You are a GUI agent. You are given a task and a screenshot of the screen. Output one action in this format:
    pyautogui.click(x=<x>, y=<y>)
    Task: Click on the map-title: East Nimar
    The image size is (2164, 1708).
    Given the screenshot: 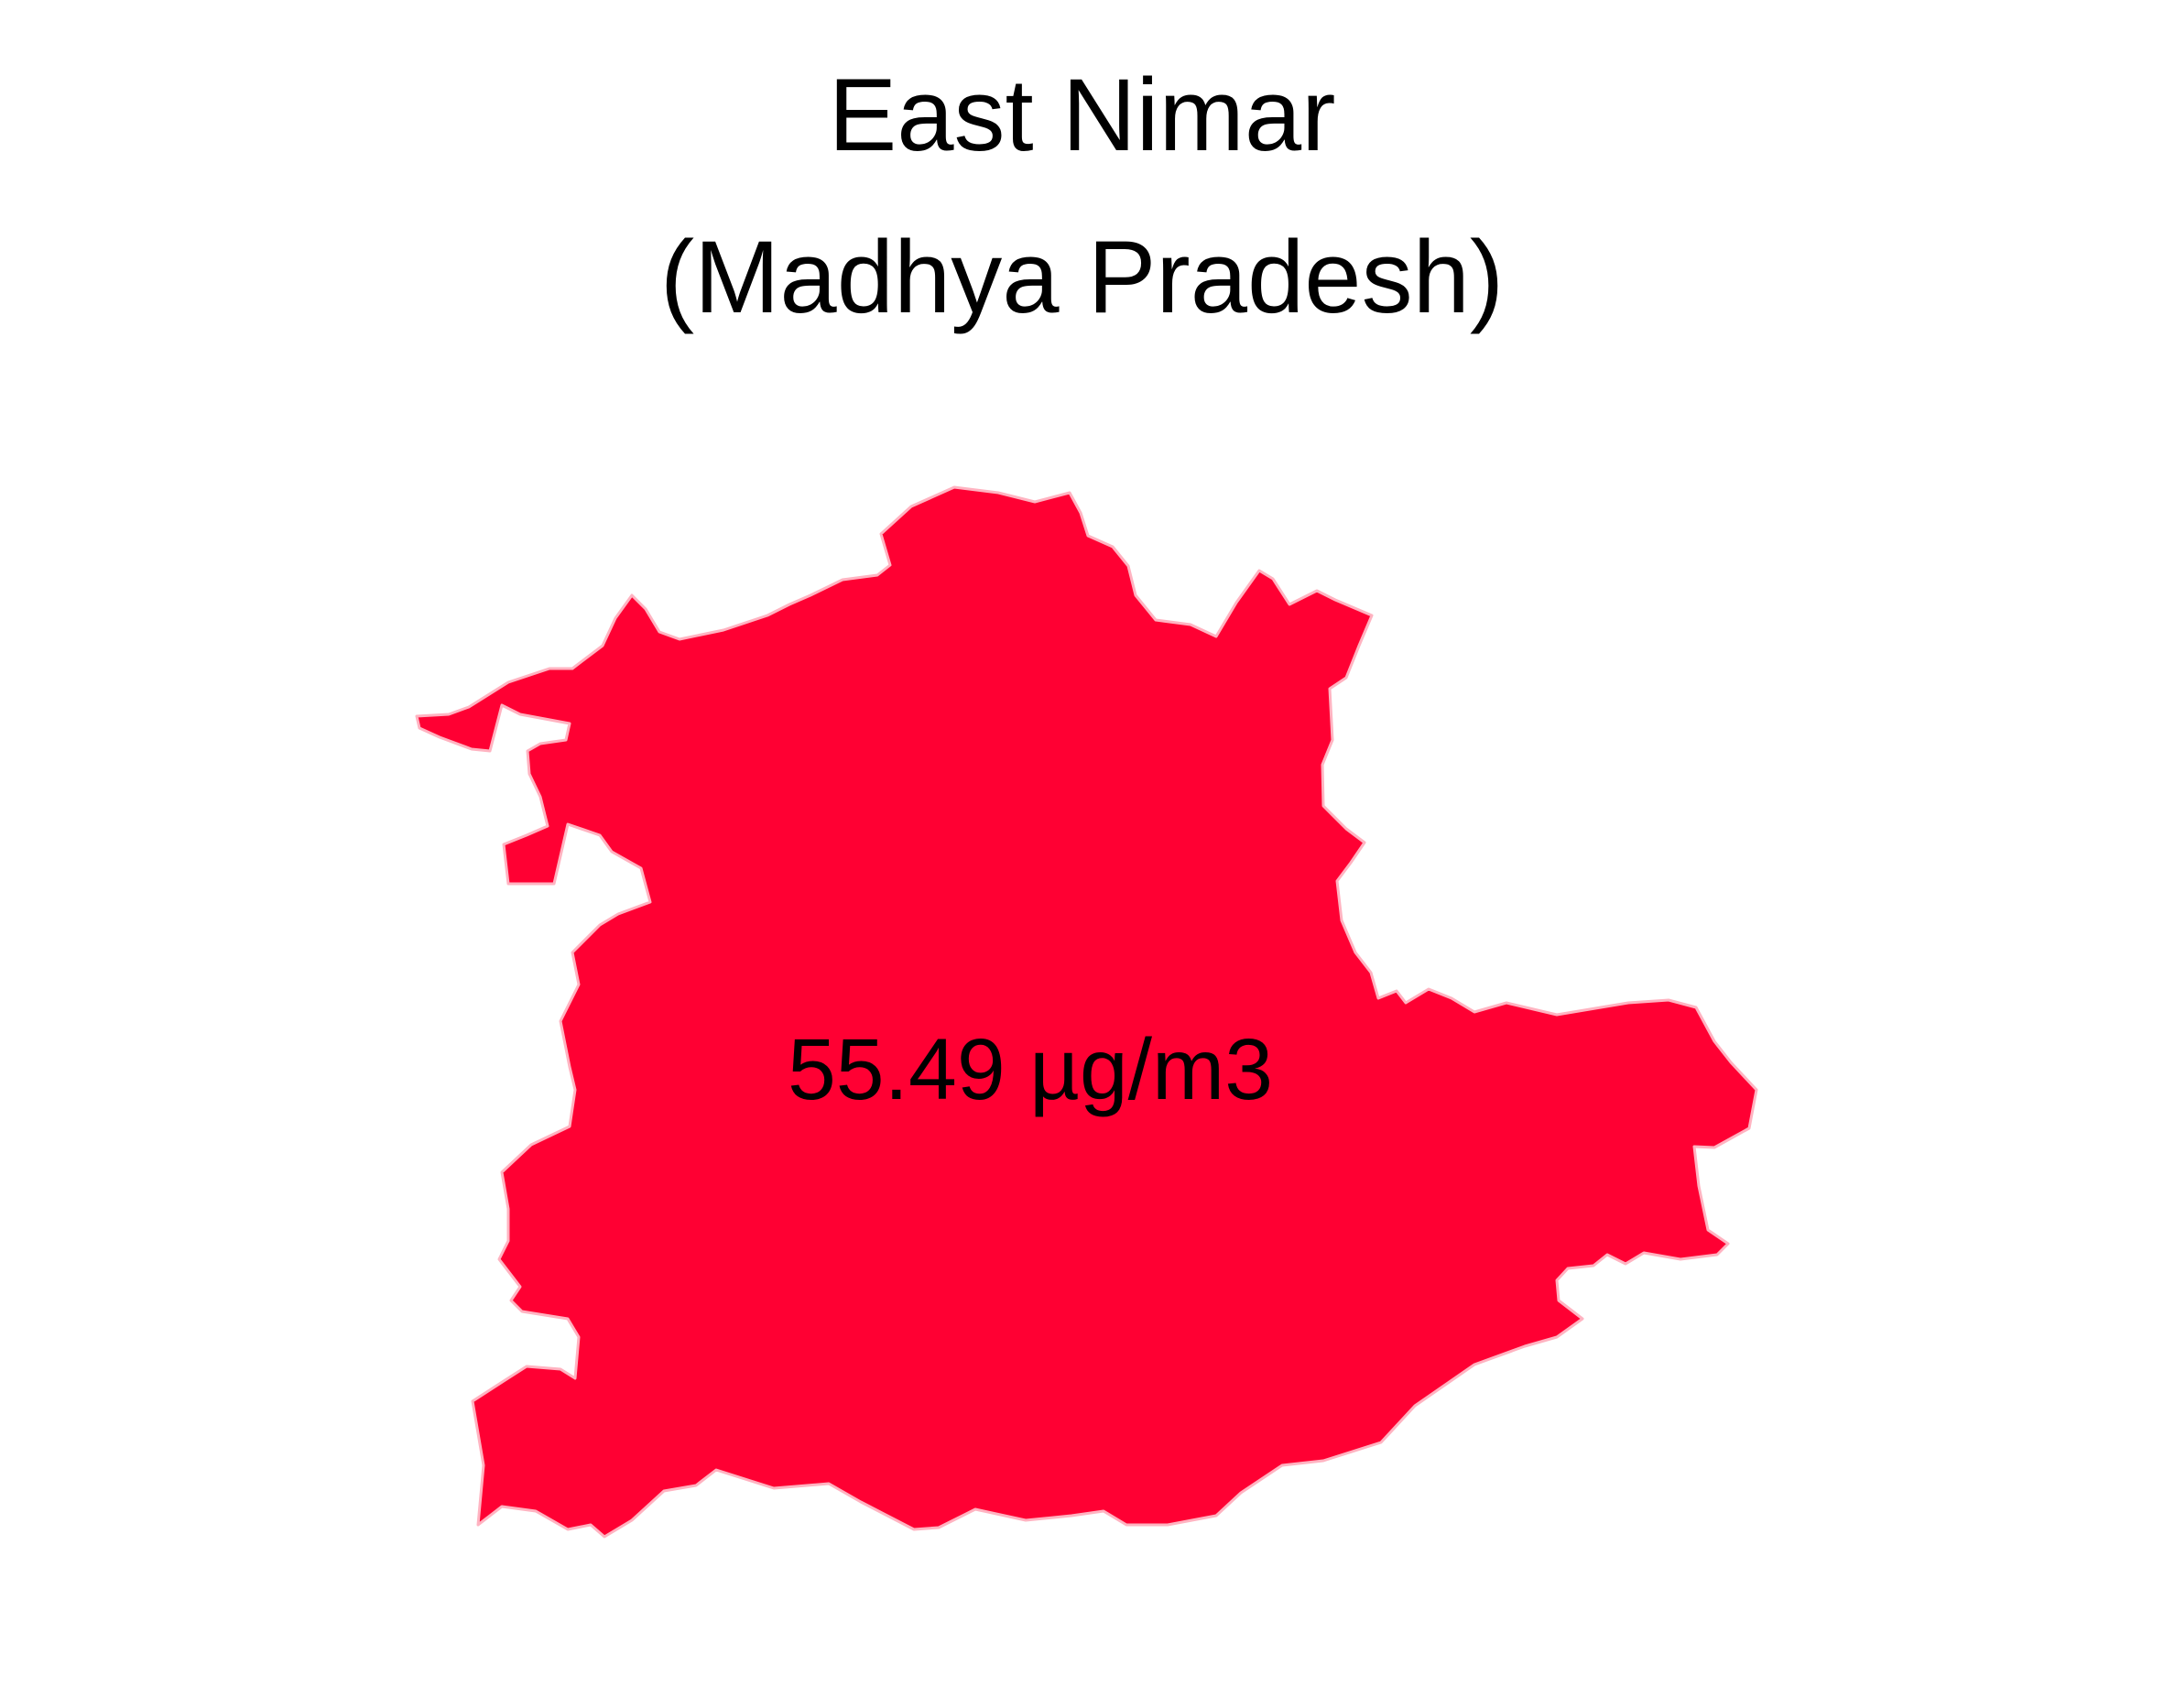 What is the action you would take?
    pyautogui.click(x=1082, y=115)
    